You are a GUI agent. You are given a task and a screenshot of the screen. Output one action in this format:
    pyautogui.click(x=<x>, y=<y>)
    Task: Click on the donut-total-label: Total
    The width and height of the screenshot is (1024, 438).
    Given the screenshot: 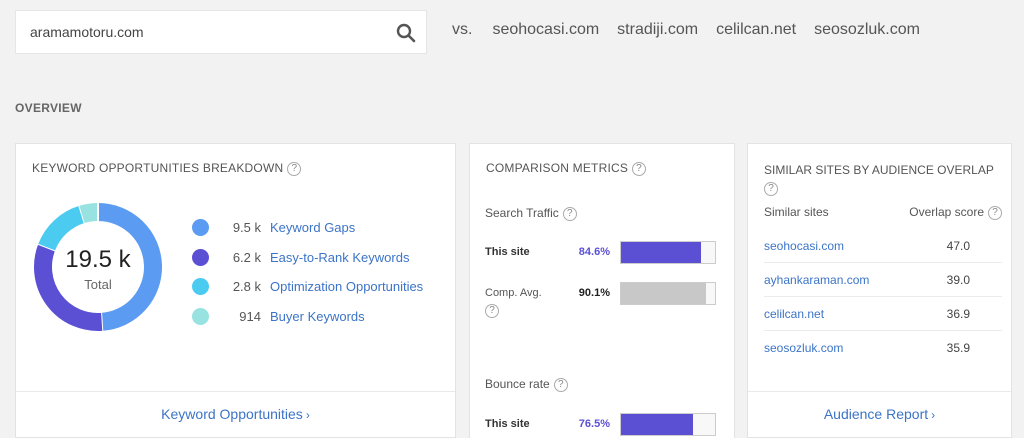 What is the action you would take?
    pyautogui.click(x=98, y=284)
    